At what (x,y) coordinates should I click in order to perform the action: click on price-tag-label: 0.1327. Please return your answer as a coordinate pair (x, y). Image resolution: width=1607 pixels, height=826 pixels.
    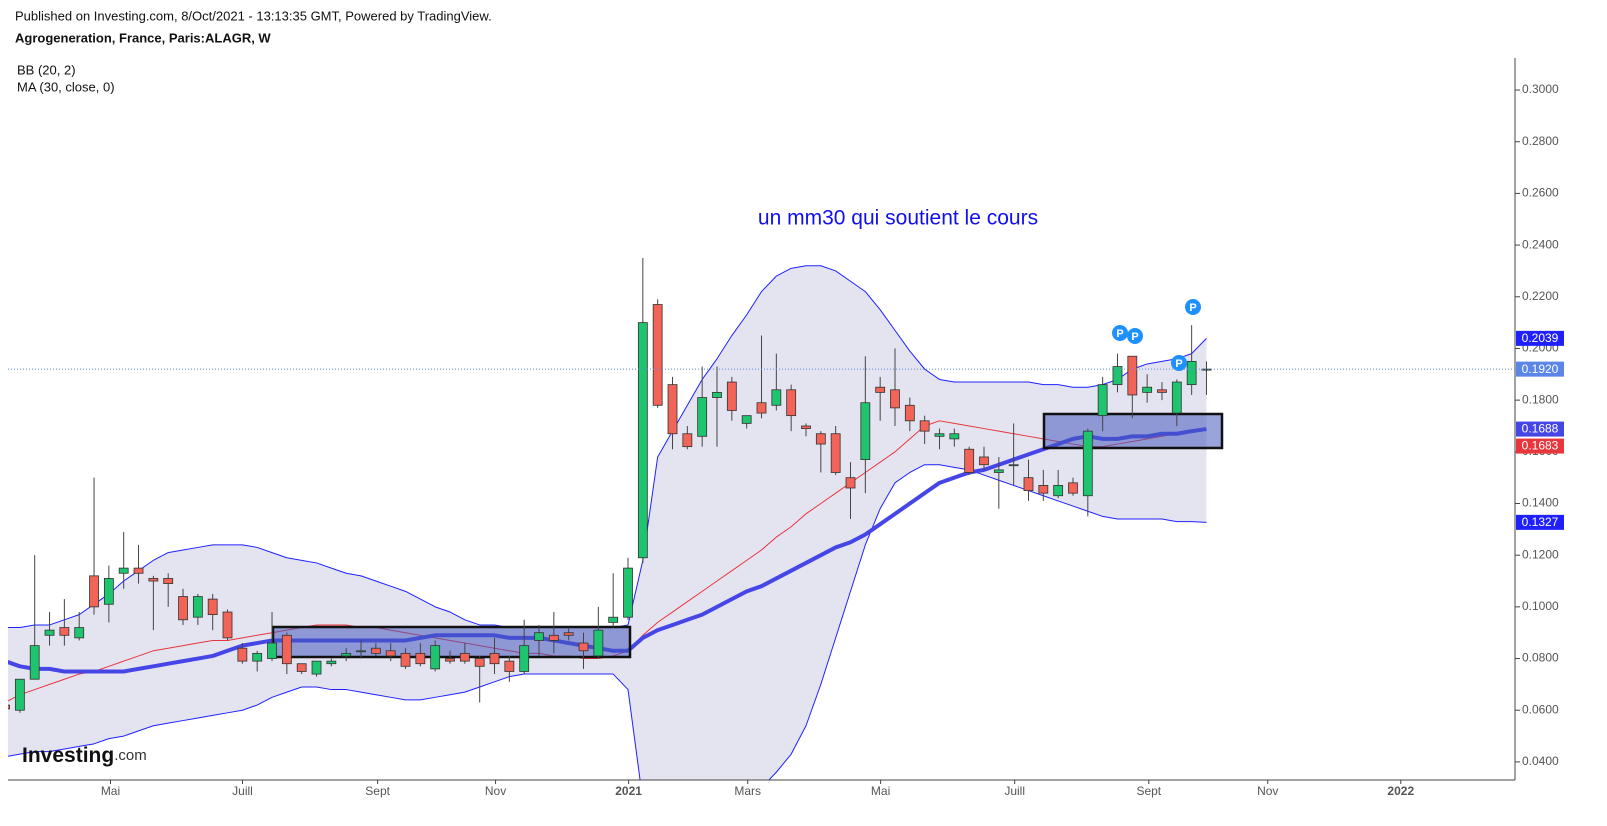
    Looking at the image, I should click on (1540, 522).